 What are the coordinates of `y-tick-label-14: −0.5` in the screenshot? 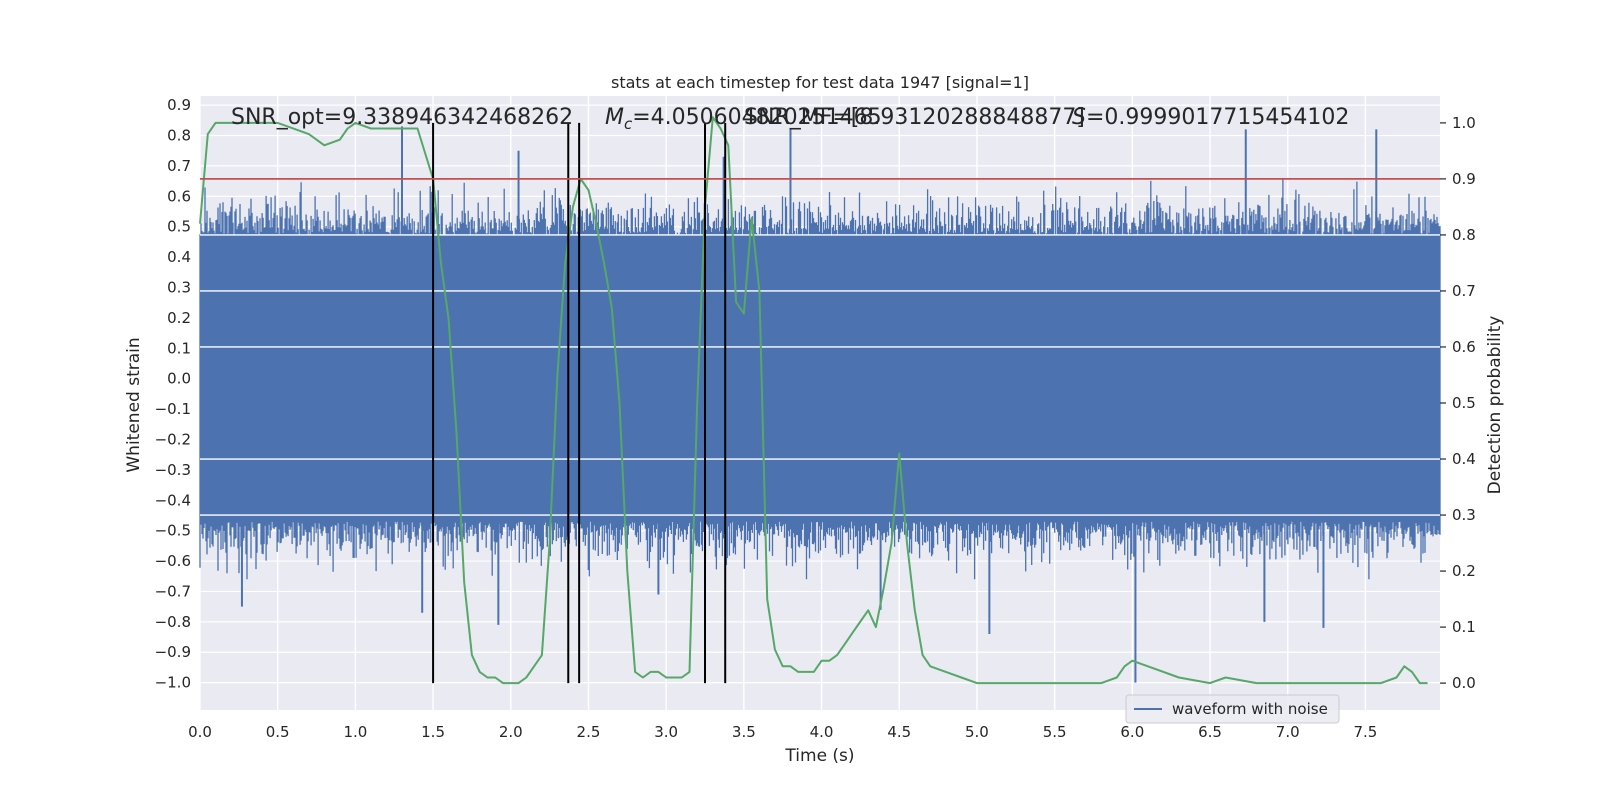 It's located at (173, 531).